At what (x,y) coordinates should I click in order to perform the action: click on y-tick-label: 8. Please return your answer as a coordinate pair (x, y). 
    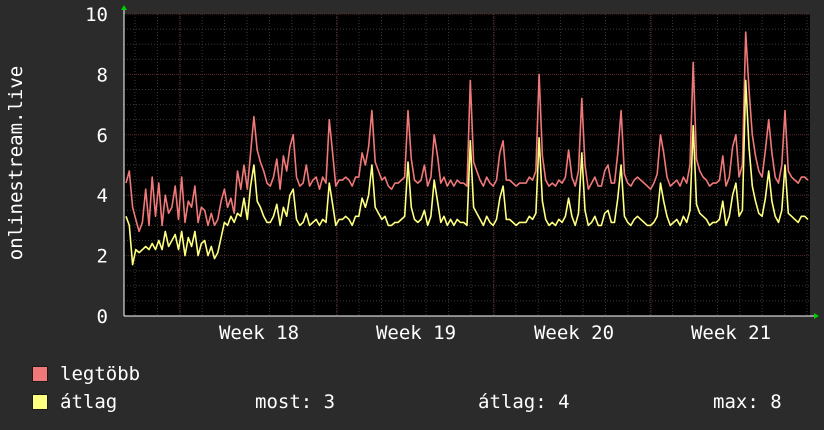
    Looking at the image, I should click on (102, 75).